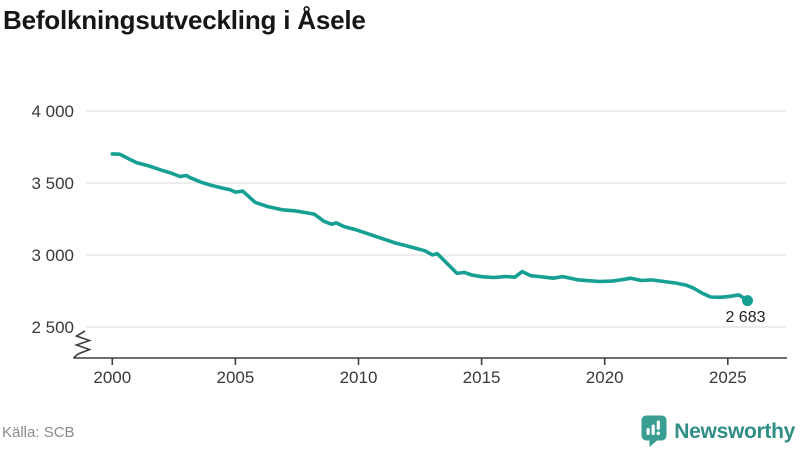  I want to click on newsworthy-logo-icon, so click(654, 431).